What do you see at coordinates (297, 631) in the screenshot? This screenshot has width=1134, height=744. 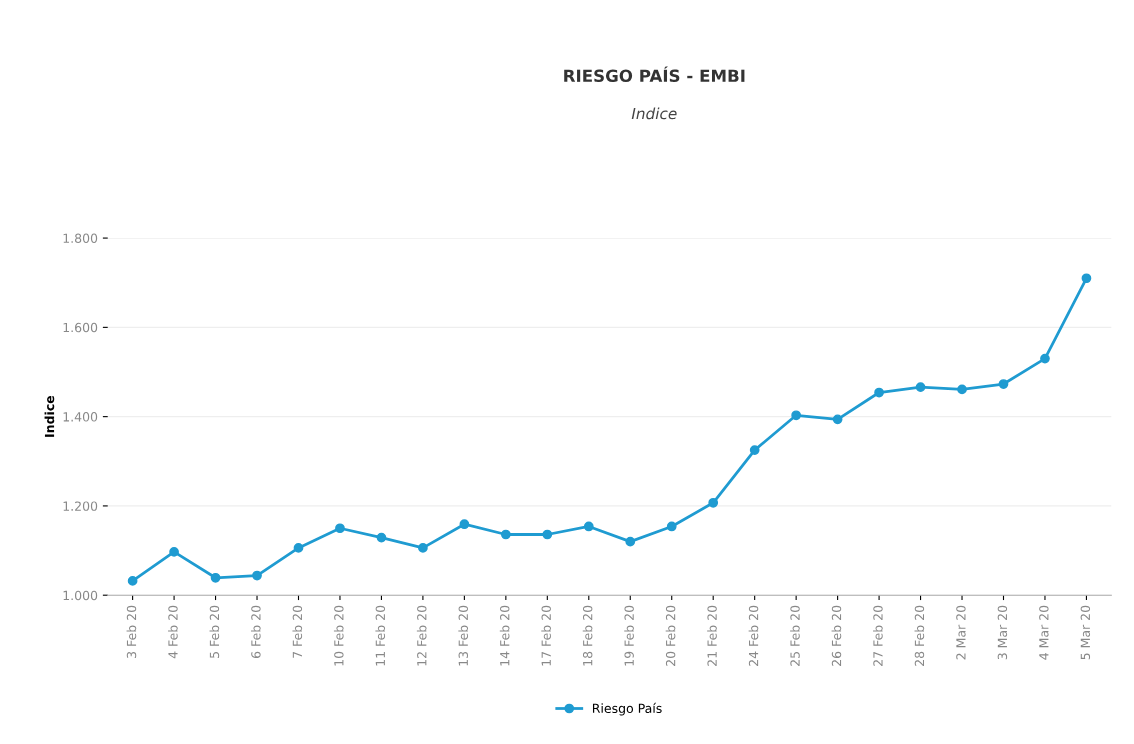 I see `x-tick-label: 7 Feb 20` at bounding box center [297, 631].